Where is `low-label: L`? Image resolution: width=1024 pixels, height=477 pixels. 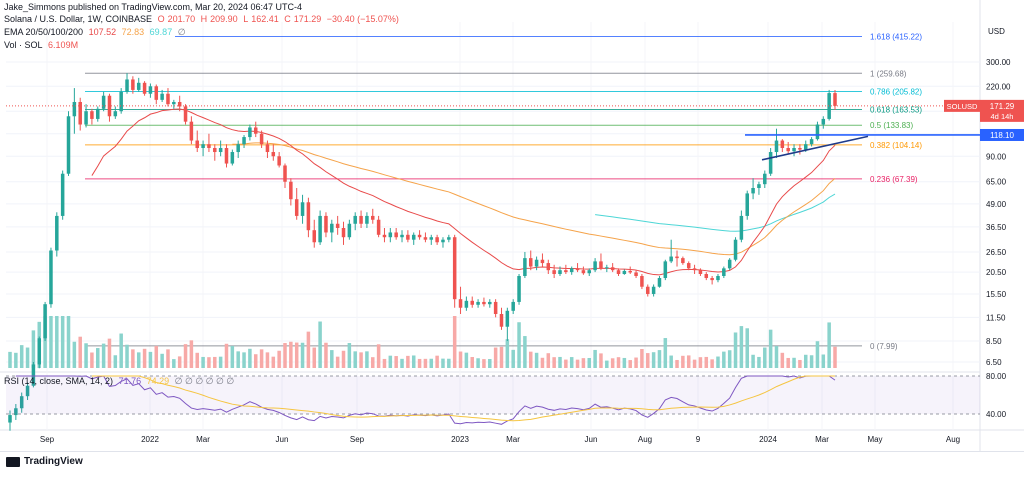 low-label: L is located at coordinates (246, 19).